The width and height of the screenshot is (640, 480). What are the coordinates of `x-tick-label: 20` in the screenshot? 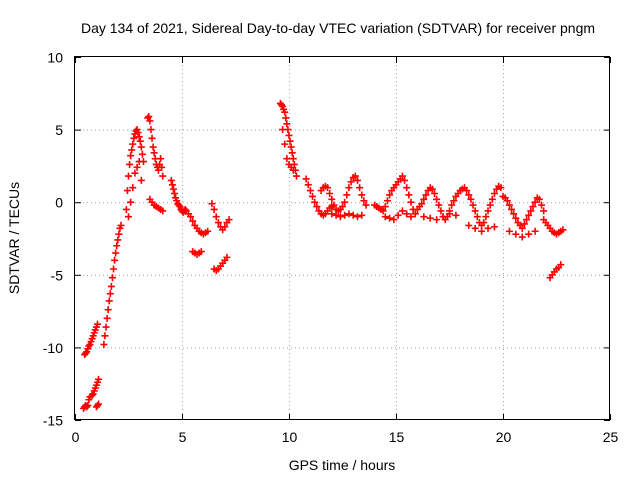 It's located at (504, 437).